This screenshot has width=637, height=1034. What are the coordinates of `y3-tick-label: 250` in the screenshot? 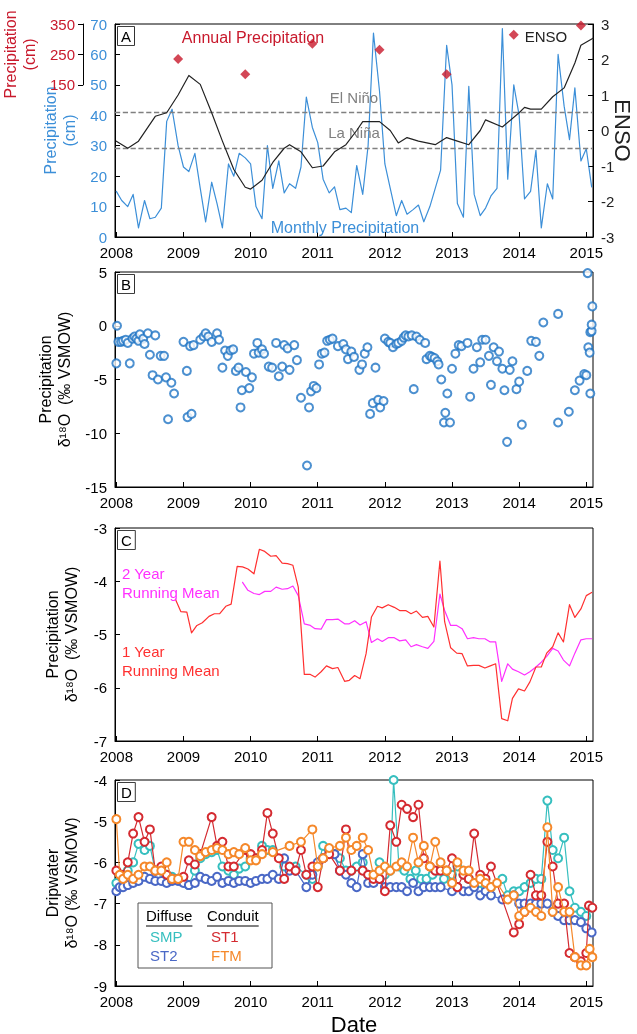 It's located at (62, 54).